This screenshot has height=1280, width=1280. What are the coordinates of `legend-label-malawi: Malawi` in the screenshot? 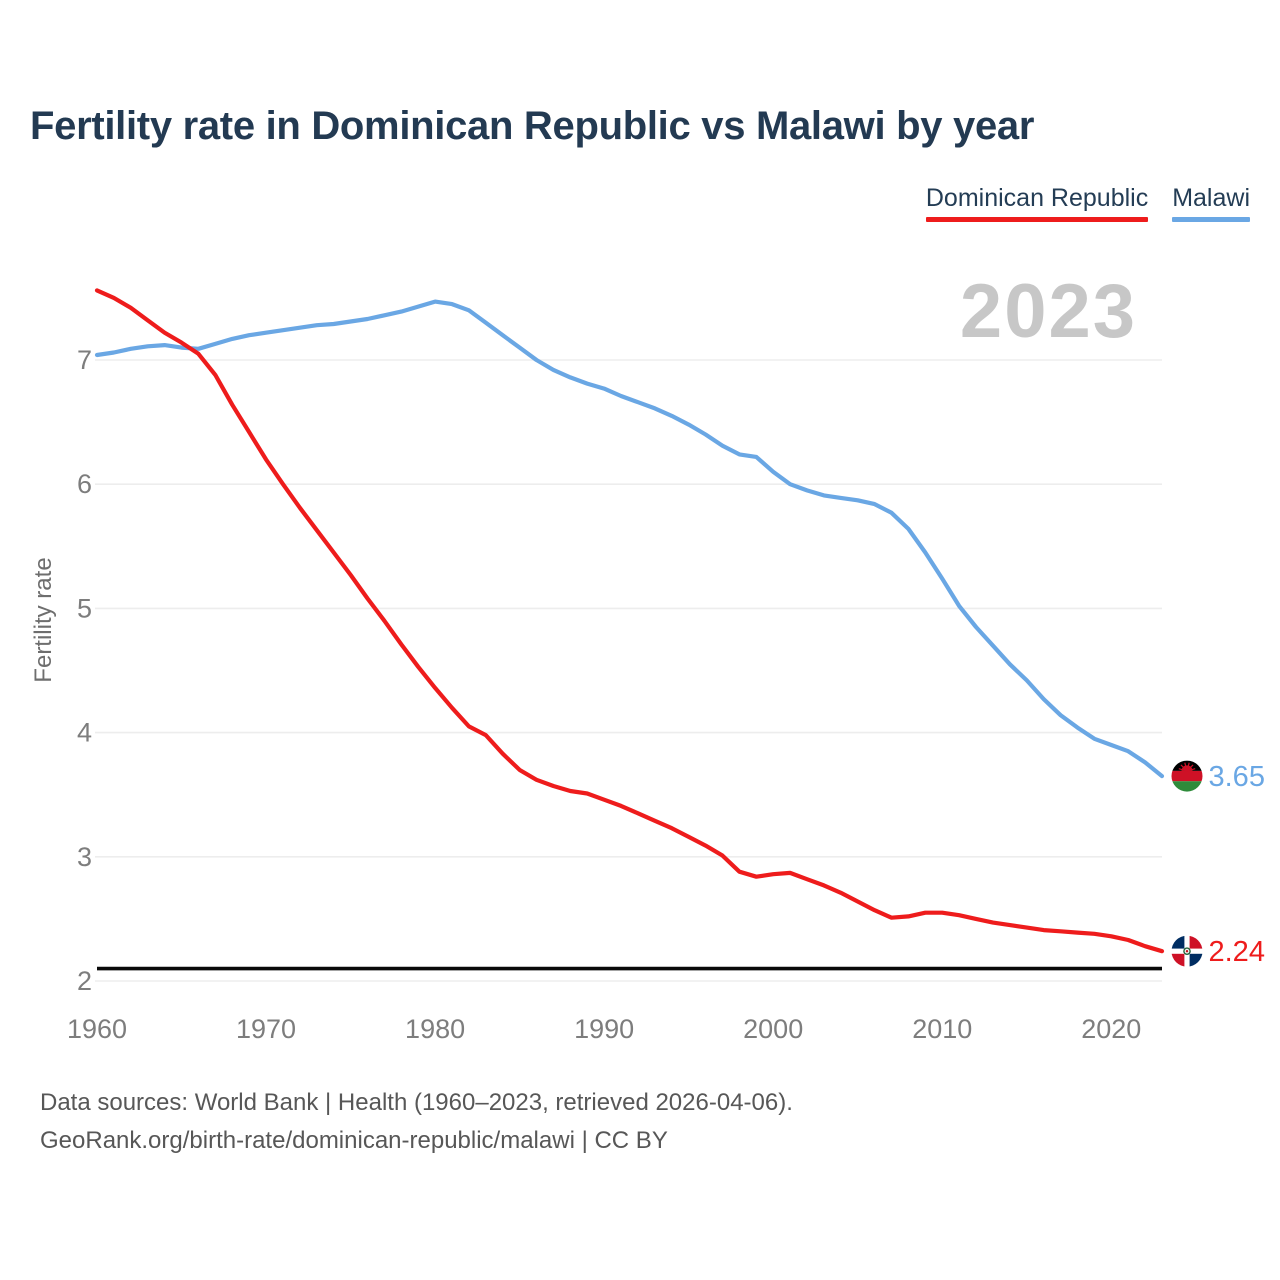 It's located at (1211, 198).